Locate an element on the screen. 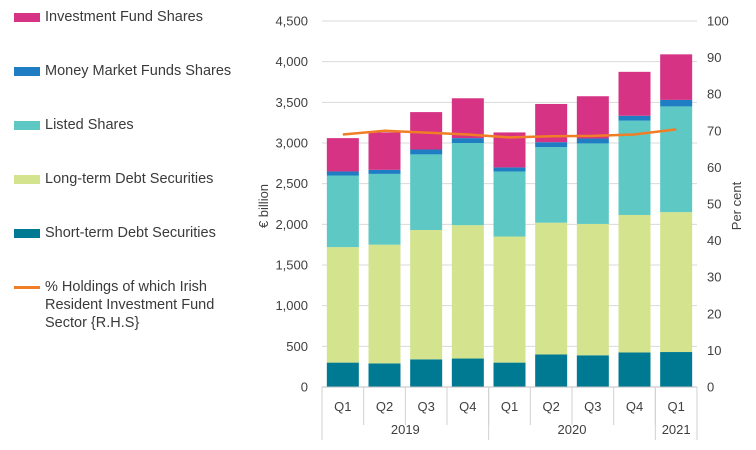 The image size is (756, 450). y-tick-label: 2,500 is located at coordinates (291, 183).